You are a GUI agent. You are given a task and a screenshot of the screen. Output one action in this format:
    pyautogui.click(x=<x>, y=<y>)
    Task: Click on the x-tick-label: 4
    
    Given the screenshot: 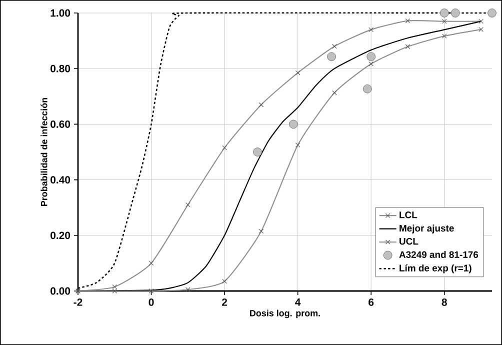 What is the action you would take?
    pyautogui.click(x=298, y=302)
    